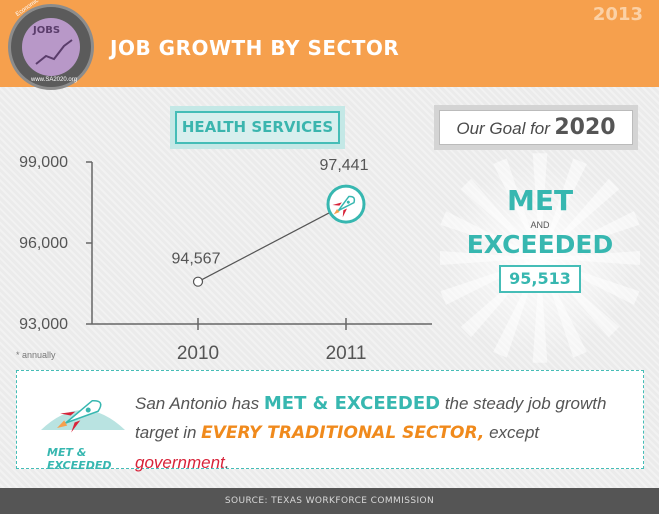 The image size is (659, 514). Describe the element at coordinates (43, 162) in the screenshot. I see `y-tick-label: 99,000` at that location.